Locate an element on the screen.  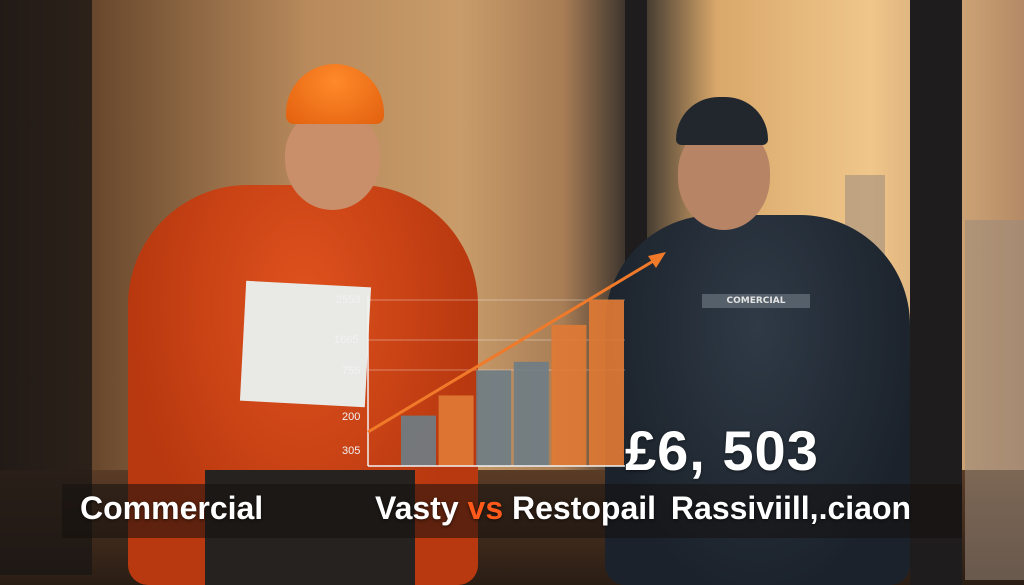
caption-middle-a: Vasty is located at coordinates (417, 508).